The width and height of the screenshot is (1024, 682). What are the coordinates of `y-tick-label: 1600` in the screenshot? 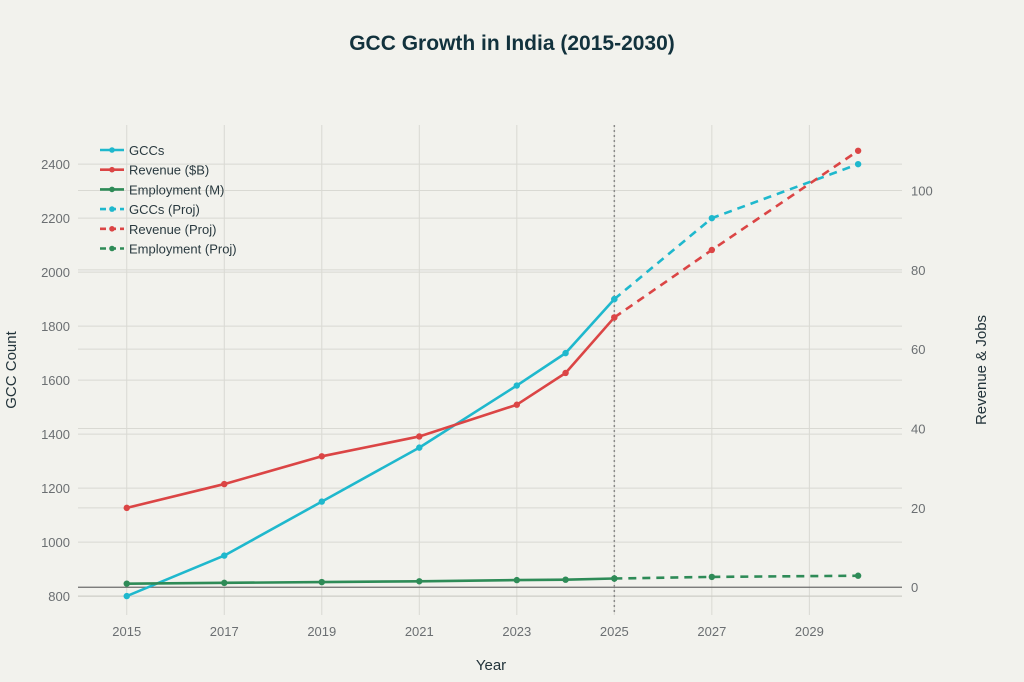 It's located at (55, 380).